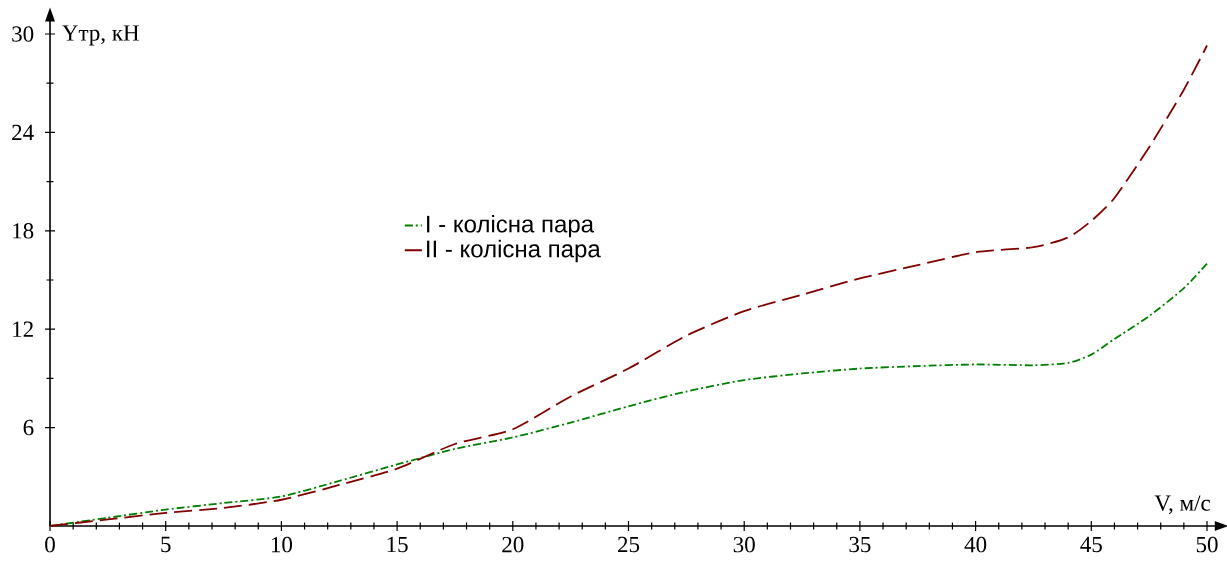 The image size is (1227, 562). Describe the element at coordinates (514, 251) in the screenshot. I see `legend-label: II - колісна пара` at that location.